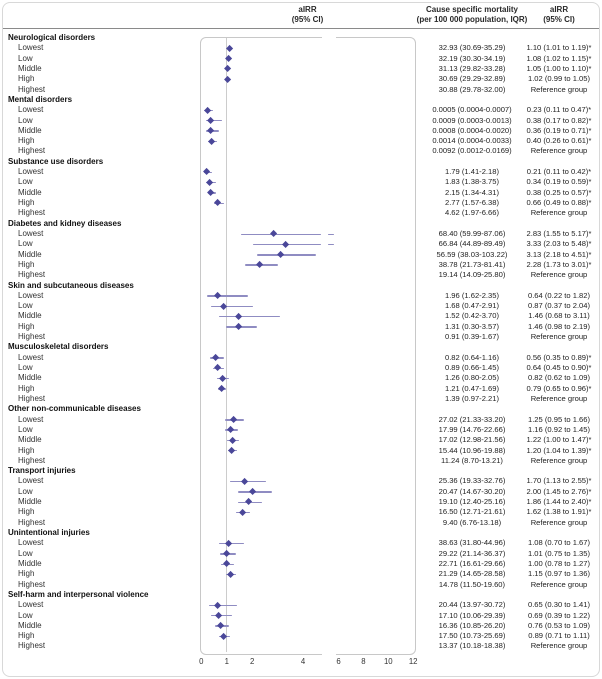  Describe the element at coordinates (49, 532) in the screenshot. I see `section-label: Unintentional injuries` at that location.